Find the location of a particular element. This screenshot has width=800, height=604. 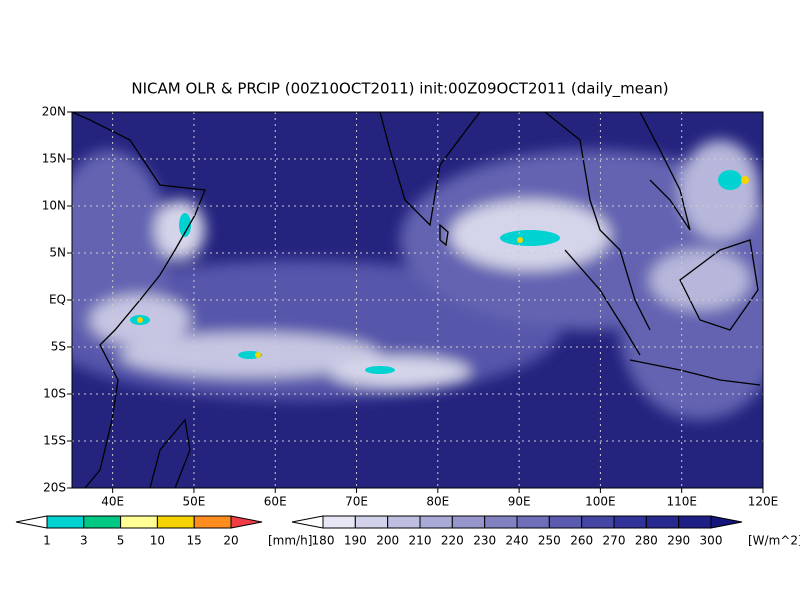

lat-label: 10N is located at coordinates (54, 206).